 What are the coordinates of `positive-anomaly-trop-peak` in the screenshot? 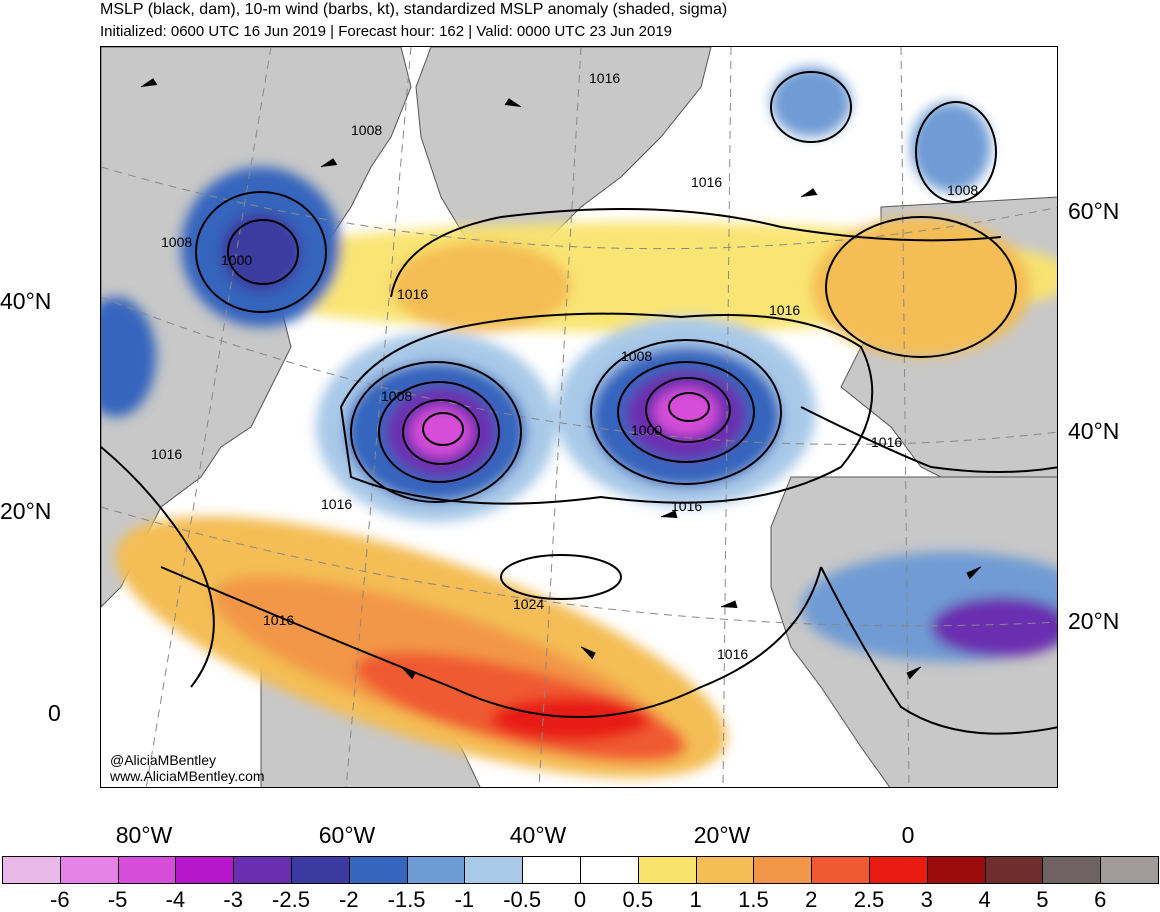 It's located at (571, 719).